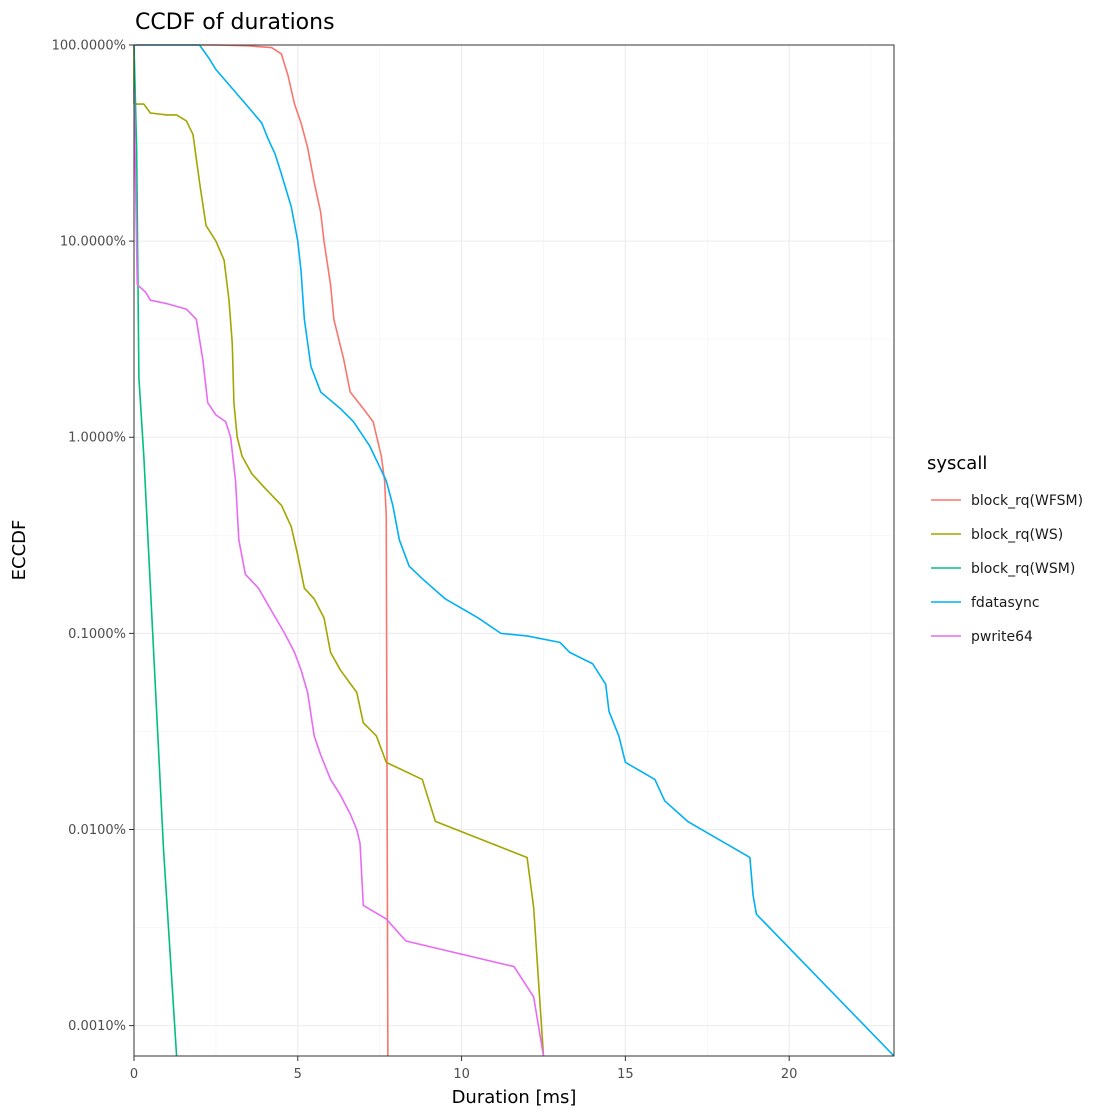  I want to click on y-tick-label: 100.0000%, so click(89, 46).